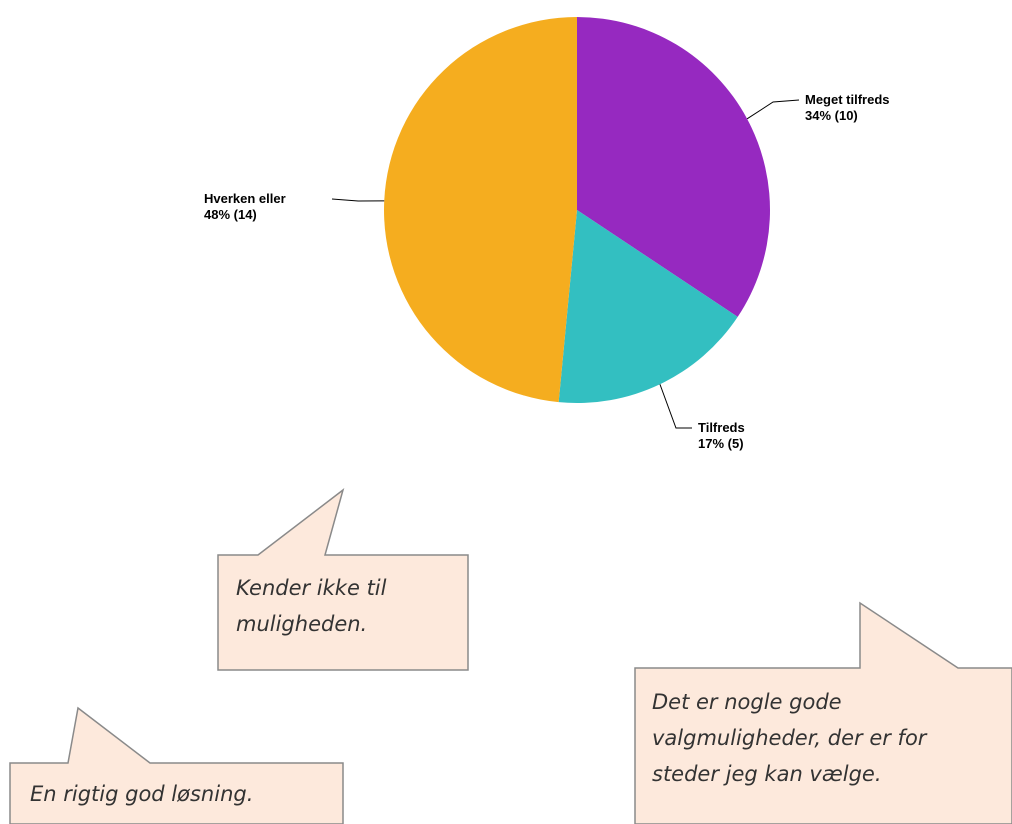 This screenshot has height=824, width=1012. Describe the element at coordinates (831, 115) in the screenshot. I see `slice-value-label: 34% (10)` at that location.